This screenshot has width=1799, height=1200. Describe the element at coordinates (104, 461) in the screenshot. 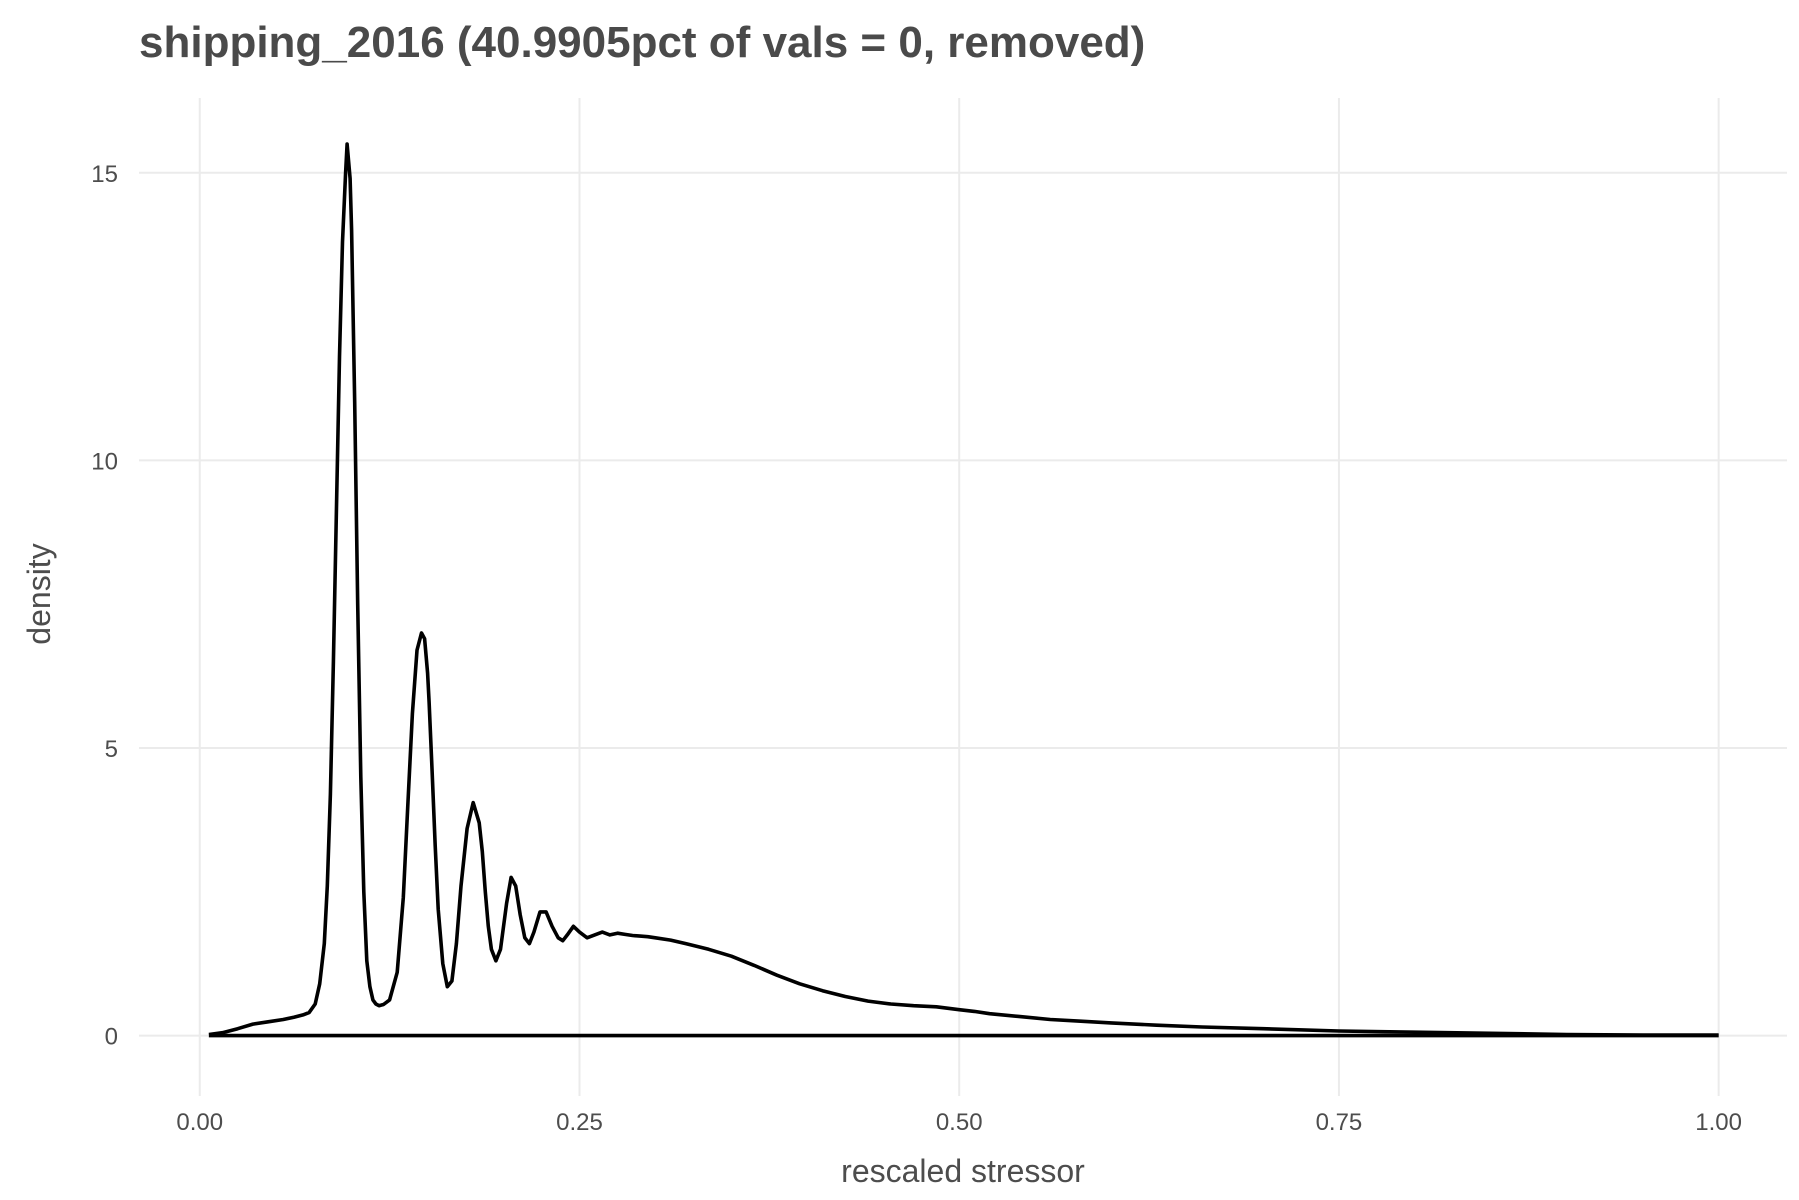

I see `y-tick-label: 10` at that location.